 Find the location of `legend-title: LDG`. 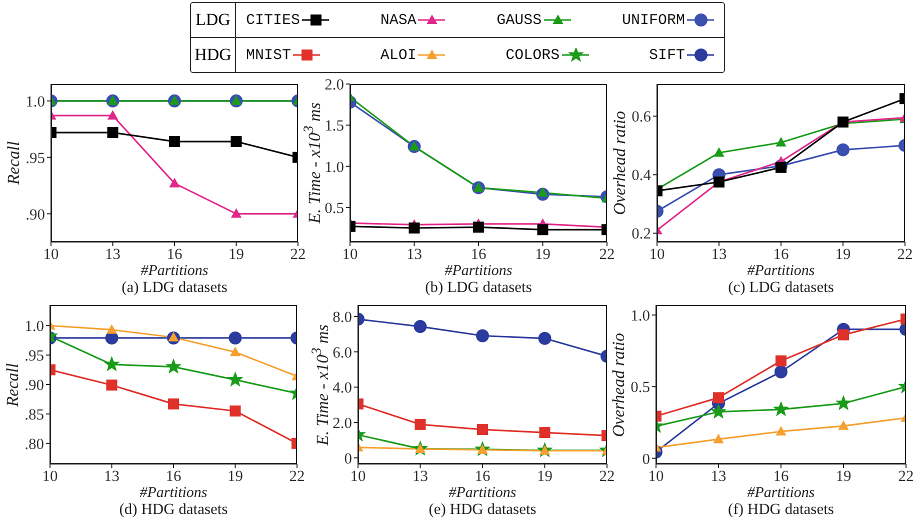

legend-title: LDG is located at coordinates (213, 20).